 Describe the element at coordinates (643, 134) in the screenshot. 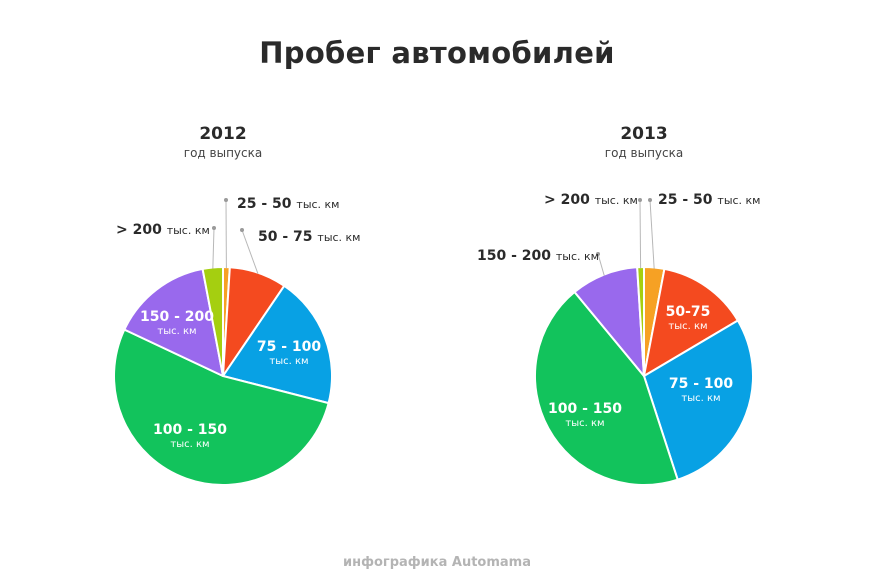

I see `pie-title: 2013` at that location.